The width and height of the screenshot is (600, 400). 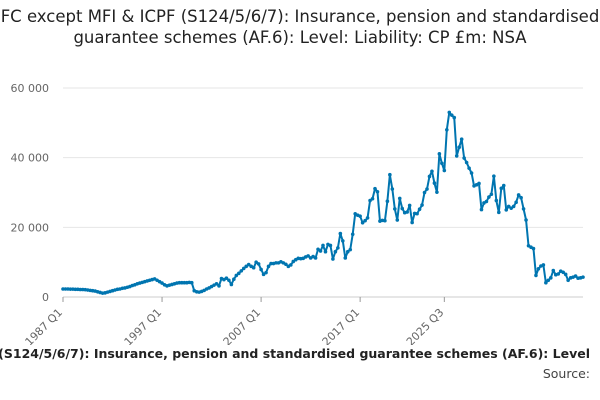 What do you see at coordinates (30, 193) in the screenshot?
I see `y-axis: 0 20 000 40 000 60 000` at bounding box center [30, 193].